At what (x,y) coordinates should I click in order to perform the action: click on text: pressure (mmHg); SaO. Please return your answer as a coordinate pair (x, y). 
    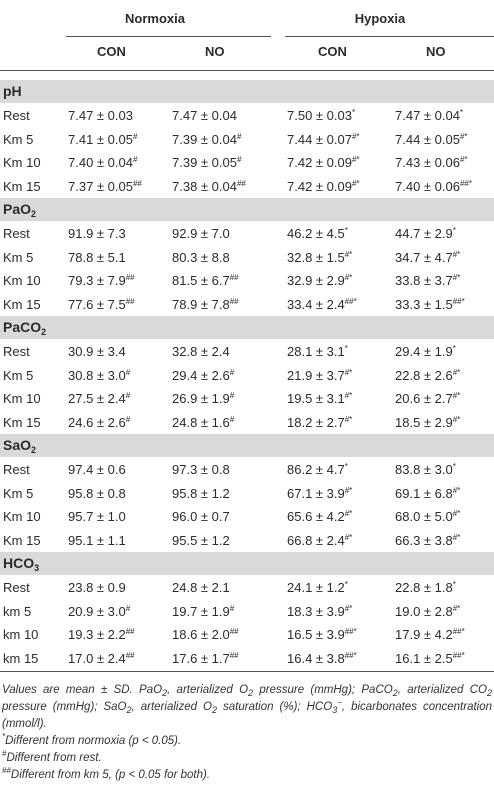
    Looking at the image, I should click on (64, 707).